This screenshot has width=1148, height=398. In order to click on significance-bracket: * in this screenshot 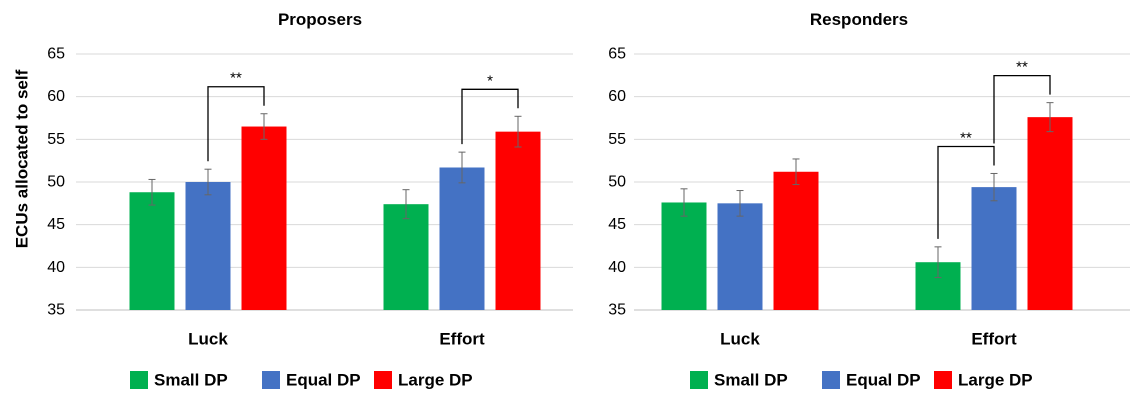, I will do `click(490, 108)`.